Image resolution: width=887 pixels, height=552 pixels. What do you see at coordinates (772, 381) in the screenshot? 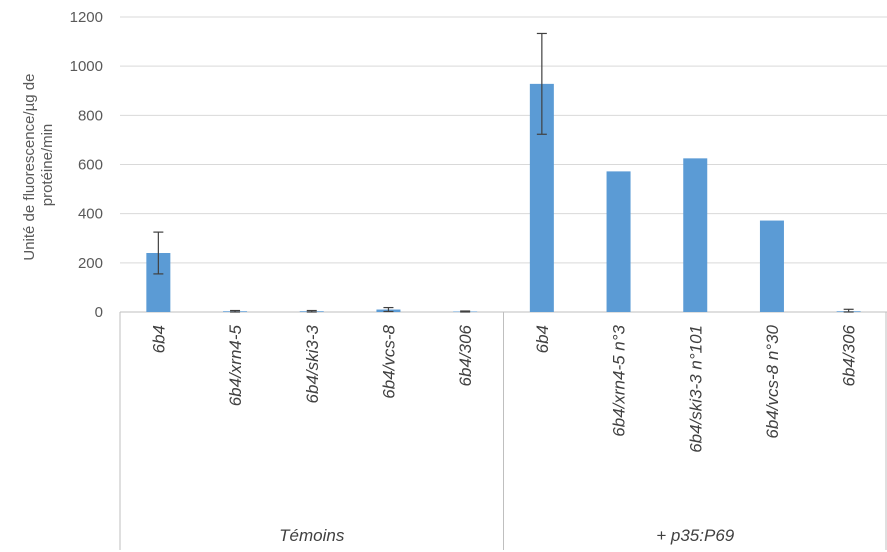
I see `x-category-label: 6b4/vcs-8 n°30` at bounding box center [772, 381].